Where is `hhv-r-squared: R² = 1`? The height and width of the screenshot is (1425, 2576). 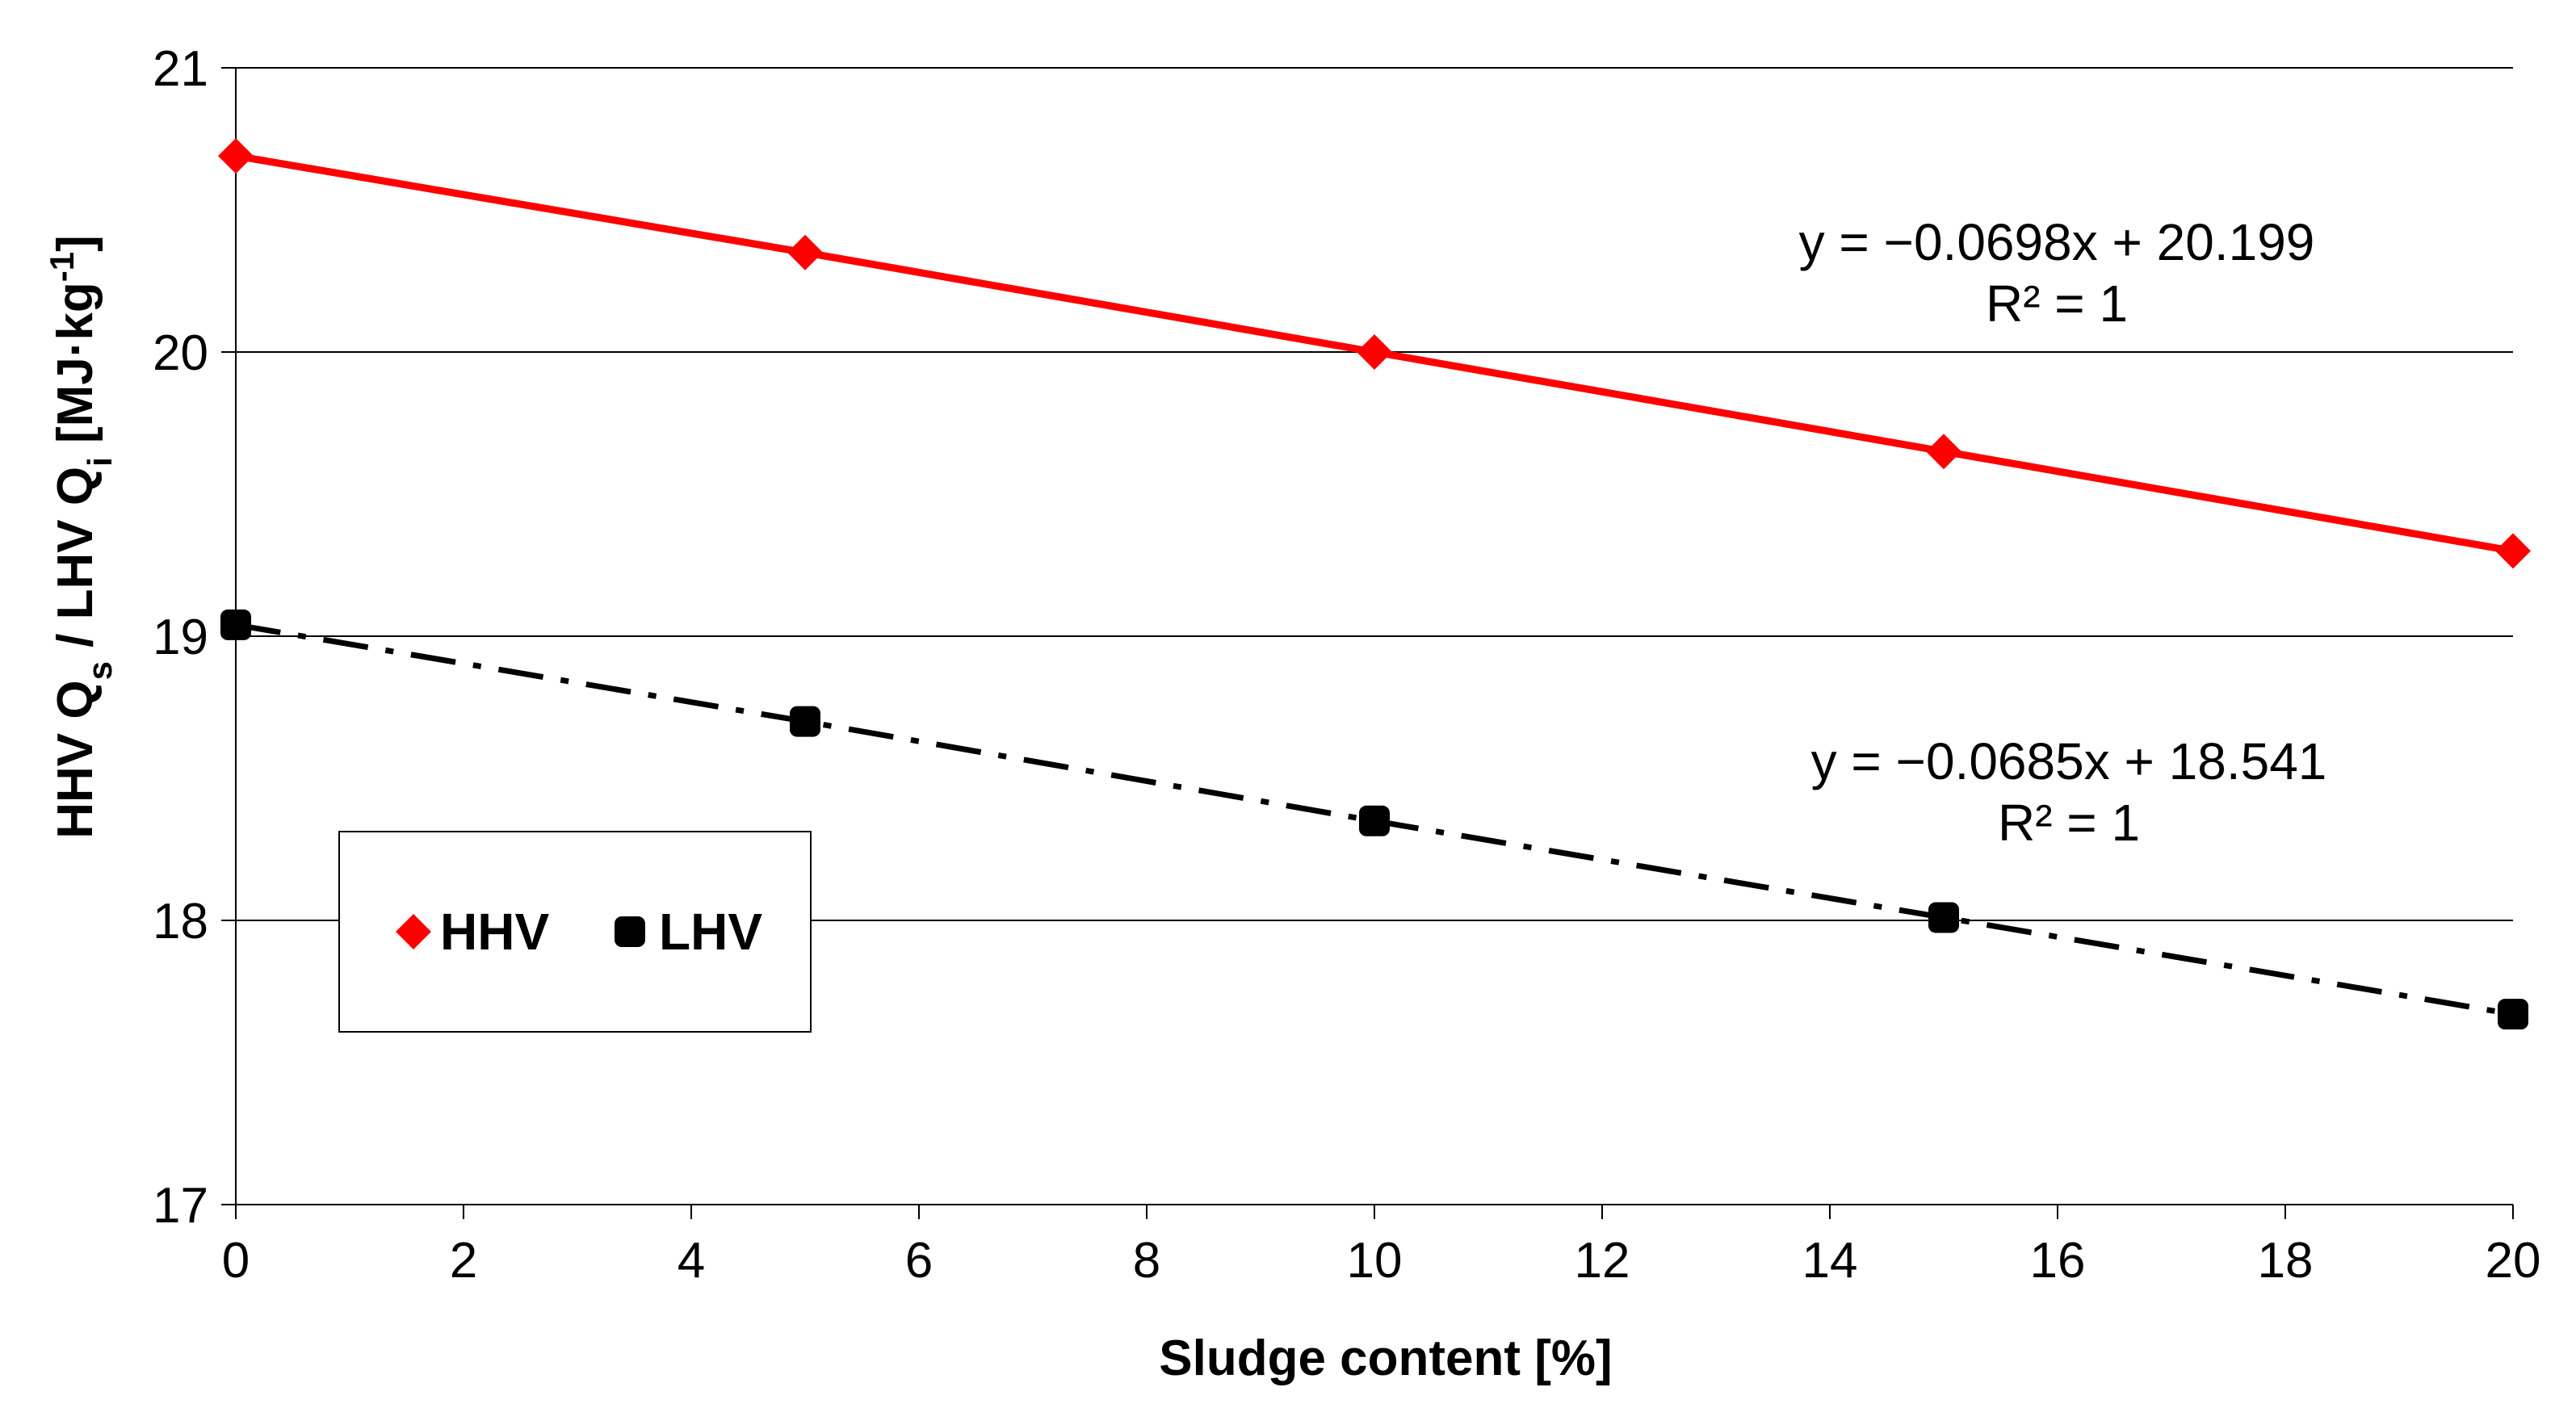 hhv-r-squared: R² = 1 is located at coordinates (2057, 304).